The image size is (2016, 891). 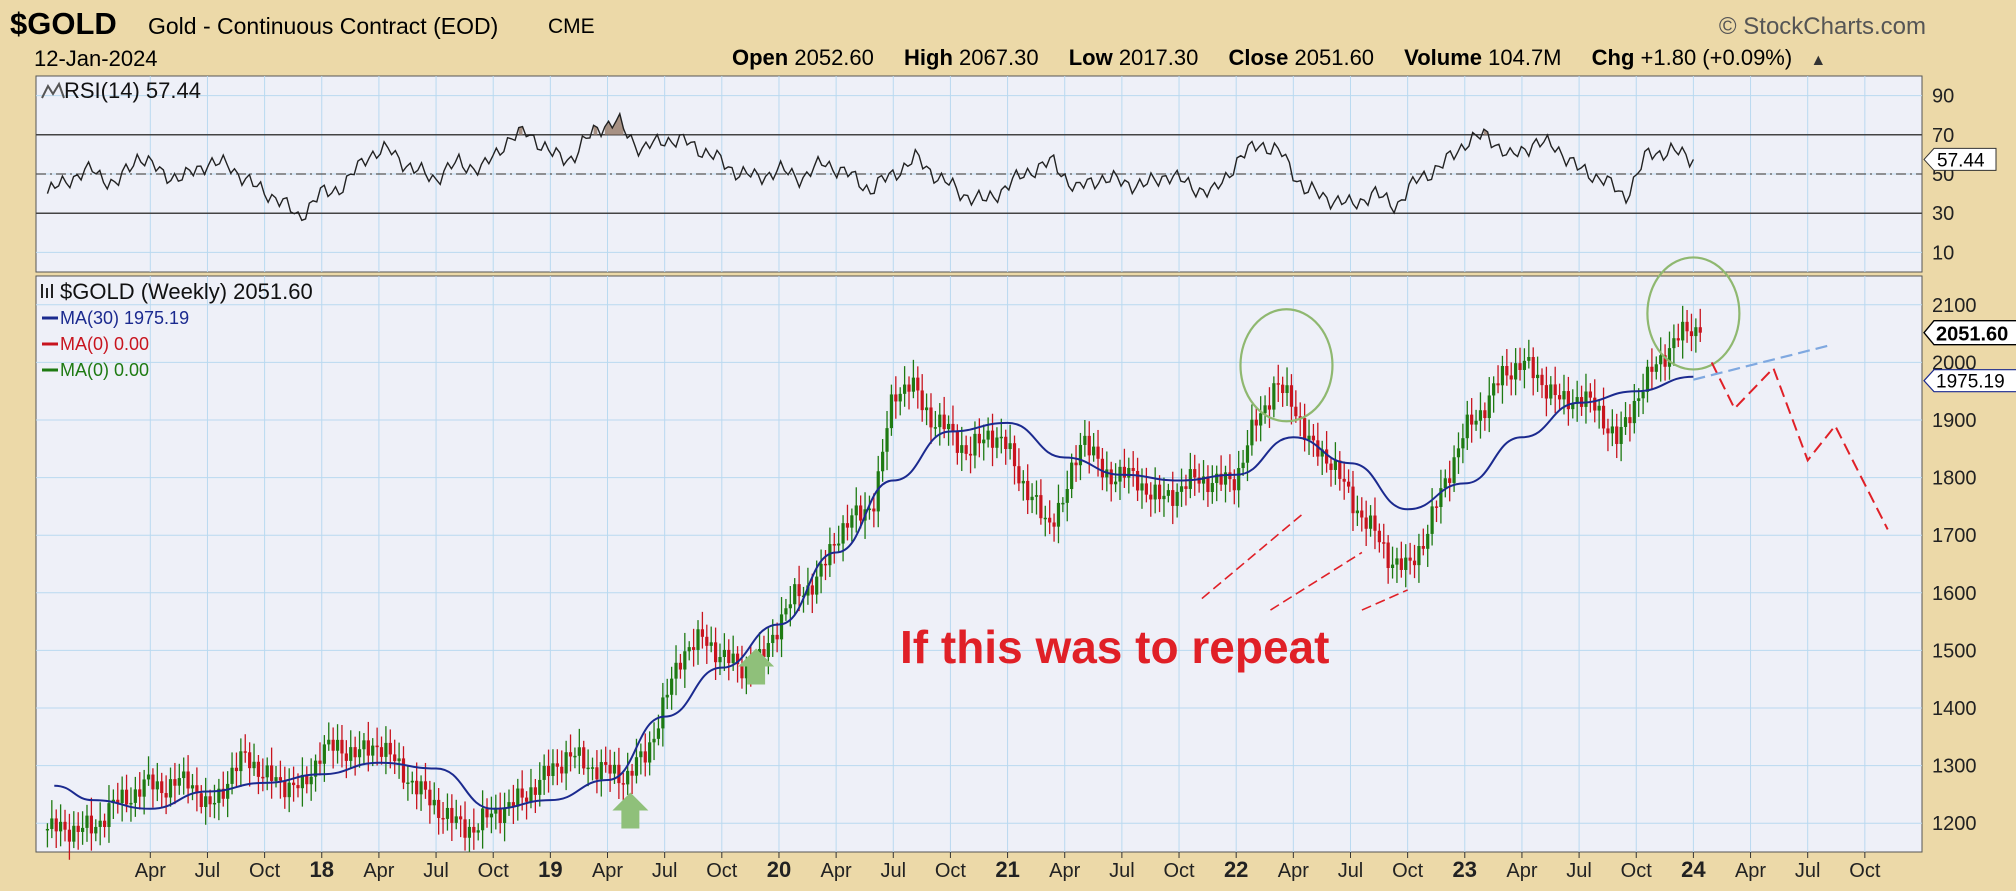 What do you see at coordinates (999, 57) in the screenshot?
I see `high-value: 2067.30` at bounding box center [999, 57].